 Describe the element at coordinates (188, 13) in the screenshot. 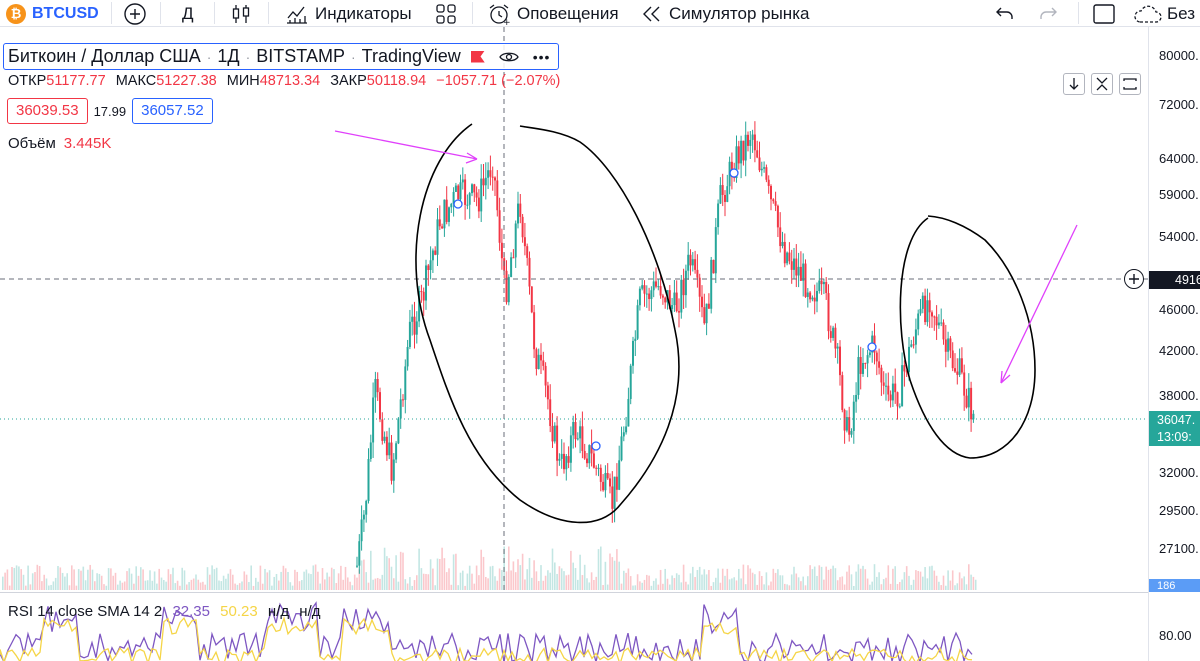

I see `interval-button: Д` at that location.